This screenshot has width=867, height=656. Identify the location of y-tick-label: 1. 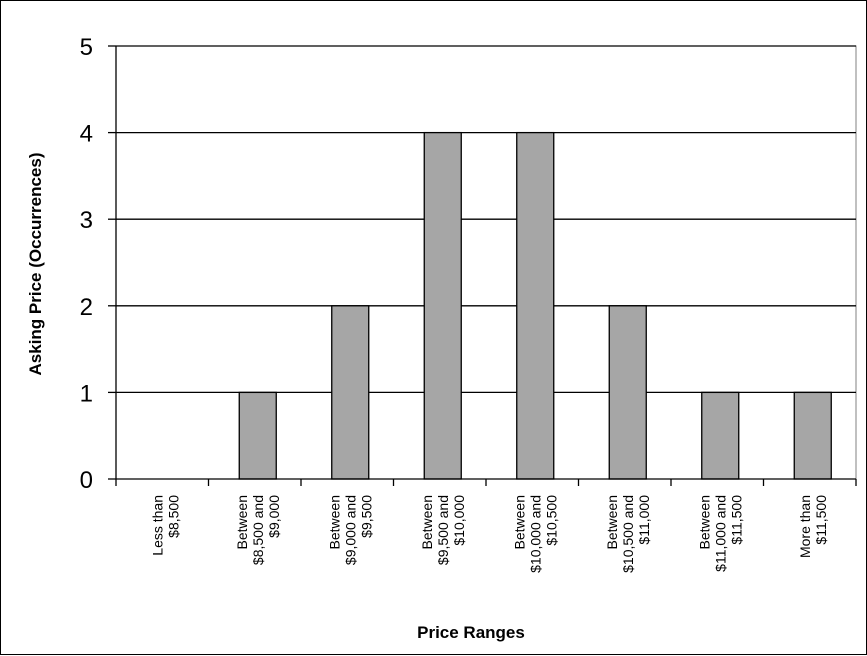
(86, 393).